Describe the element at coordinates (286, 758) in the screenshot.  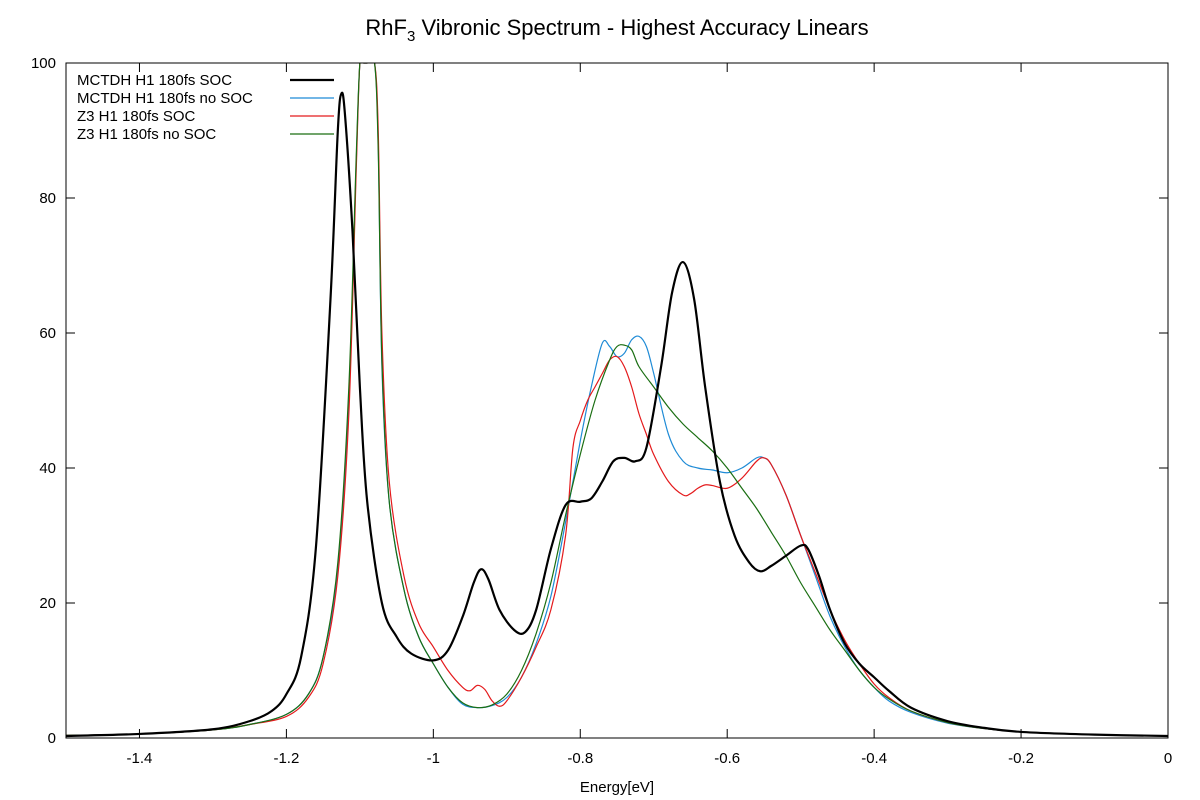
I see `x-tick-label: -1.2` at that location.